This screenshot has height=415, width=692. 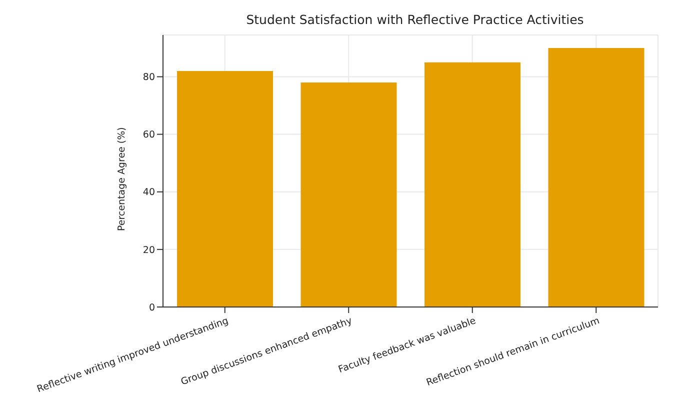 What do you see at coordinates (151, 308) in the screenshot?
I see `y-tick-label: 0` at bounding box center [151, 308].